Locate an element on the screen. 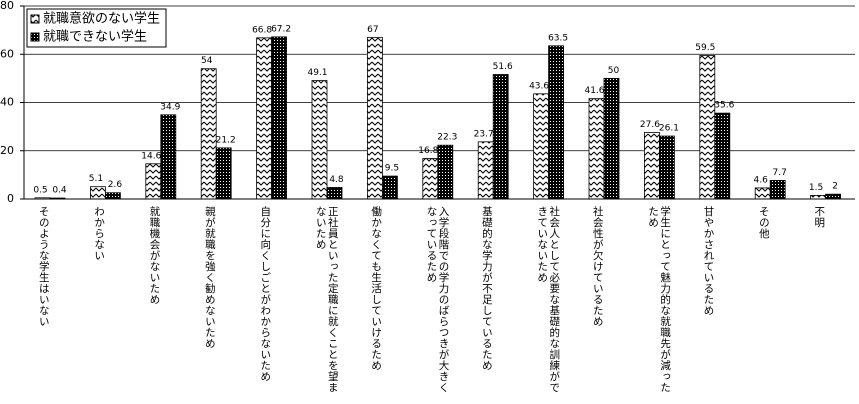 This screenshot has height=404, width=859. value-label: 22.3 is located at coordinates (447, 138).